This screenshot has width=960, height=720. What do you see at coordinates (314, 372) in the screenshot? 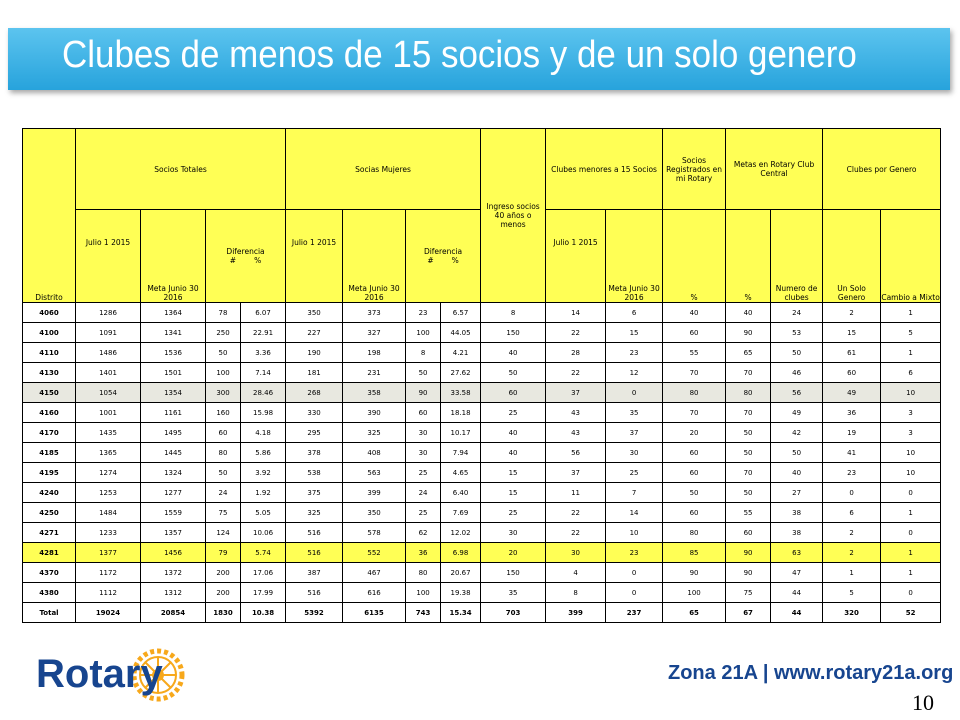
I see `cell: 181` at bounding box center [314, 372].